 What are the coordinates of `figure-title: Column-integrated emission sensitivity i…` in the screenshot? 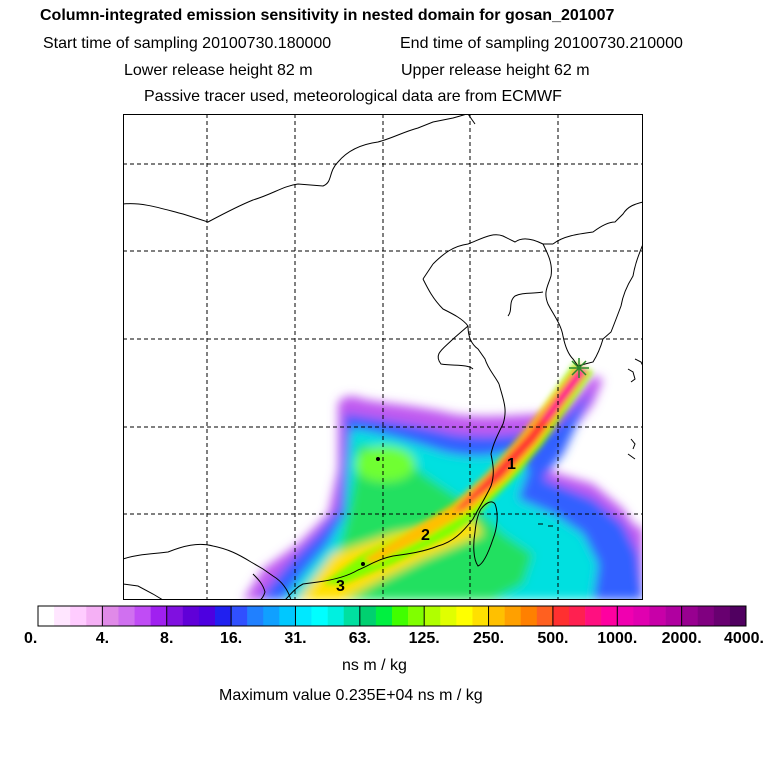 It's located at (327, 15).